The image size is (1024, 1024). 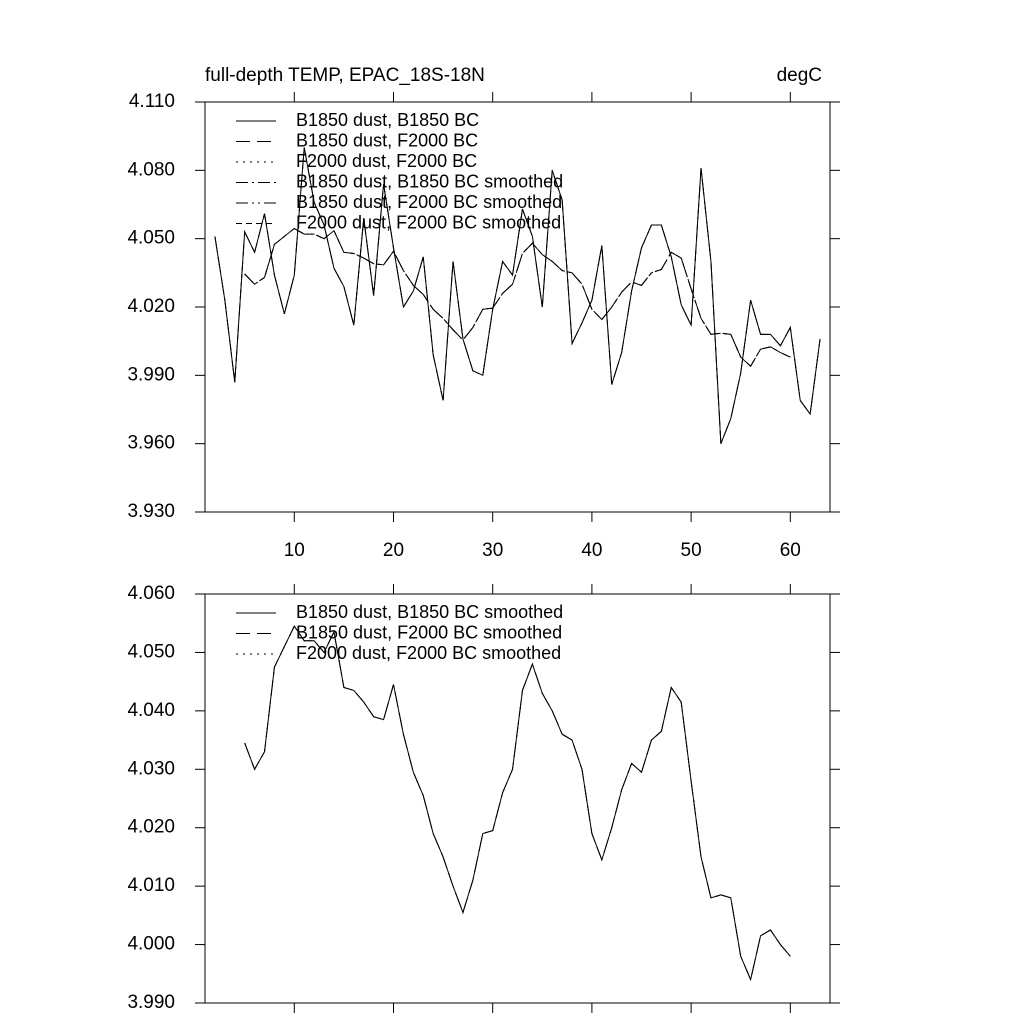 What do you see at coordinates (691, 550) in the screenshot?
I see `x-tick-label: 50` at bounding box center [691, 550].